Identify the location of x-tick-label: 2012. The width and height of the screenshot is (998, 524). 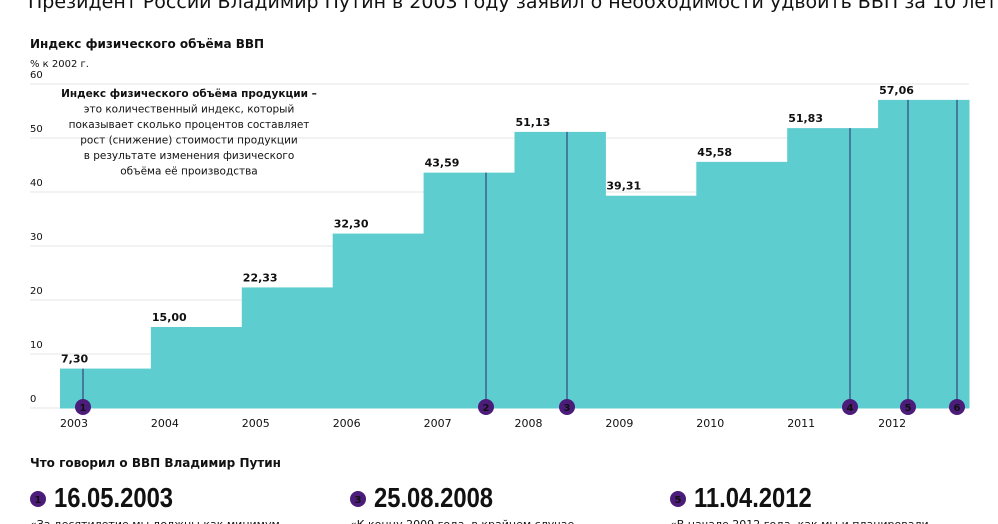
(892, 423).